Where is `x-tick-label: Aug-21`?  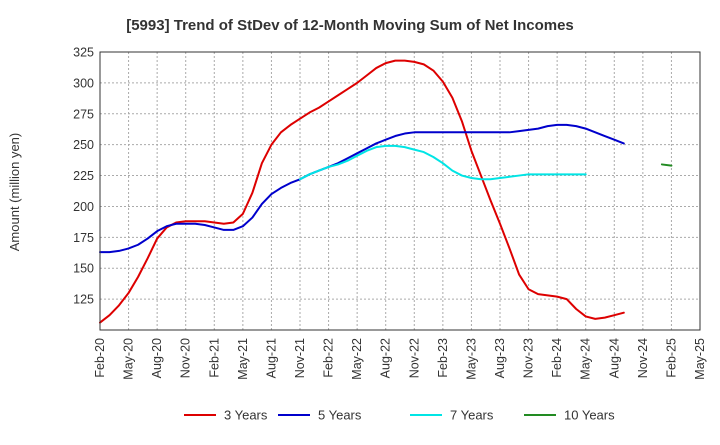 x-tick-label: Aug-21 is located at coordinates (271, 358).